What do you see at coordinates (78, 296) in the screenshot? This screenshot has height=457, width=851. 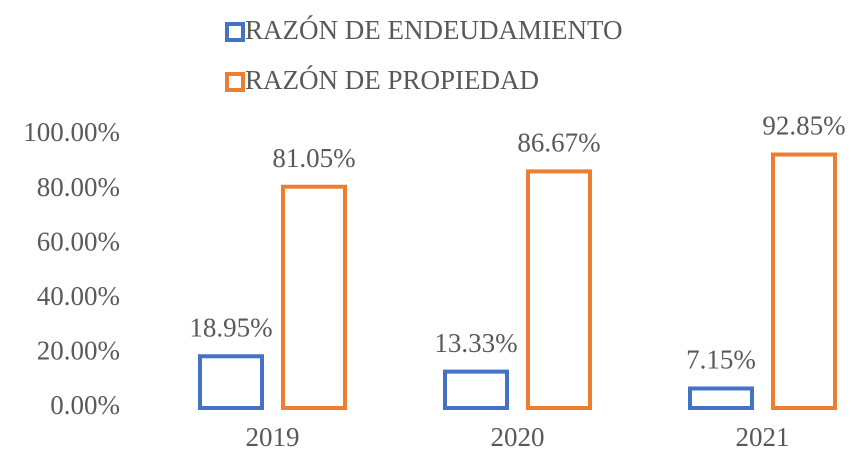 I see `y-tick-label: 40.00%` at bounding box center [78, 296].